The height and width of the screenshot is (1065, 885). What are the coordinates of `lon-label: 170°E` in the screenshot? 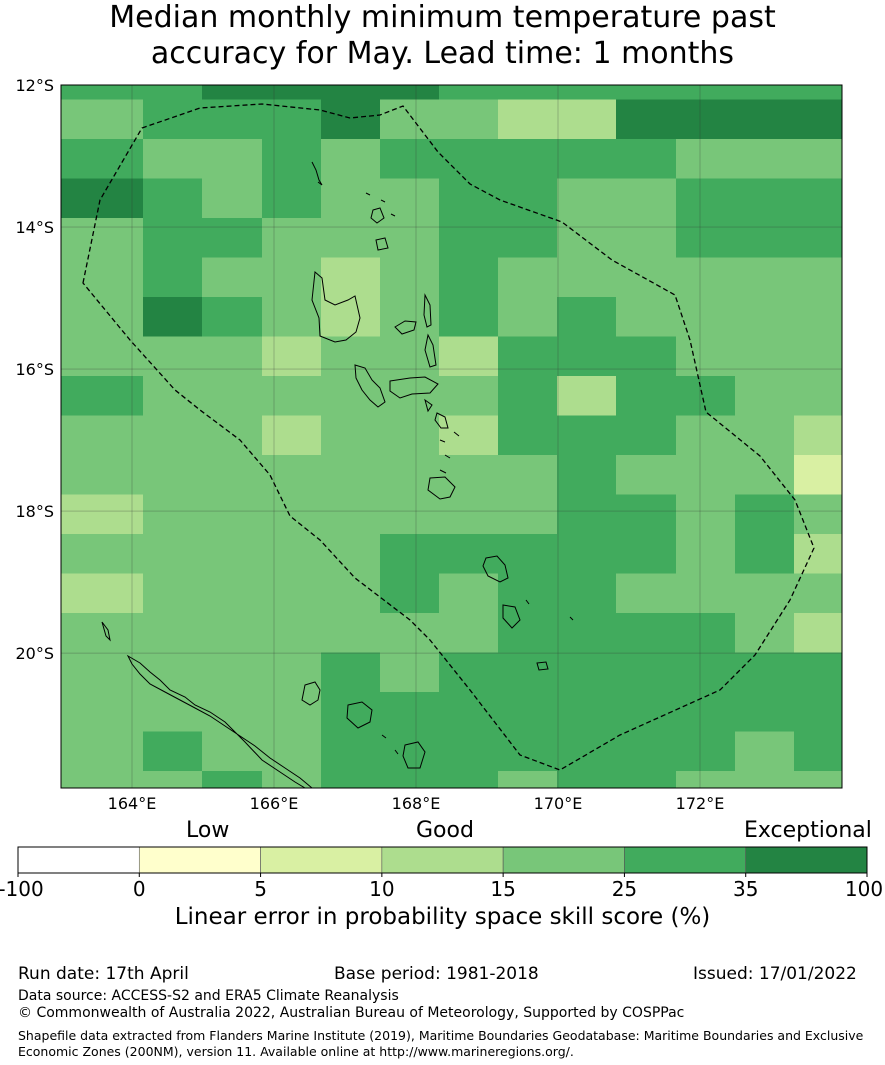 It's located at (558, 803).